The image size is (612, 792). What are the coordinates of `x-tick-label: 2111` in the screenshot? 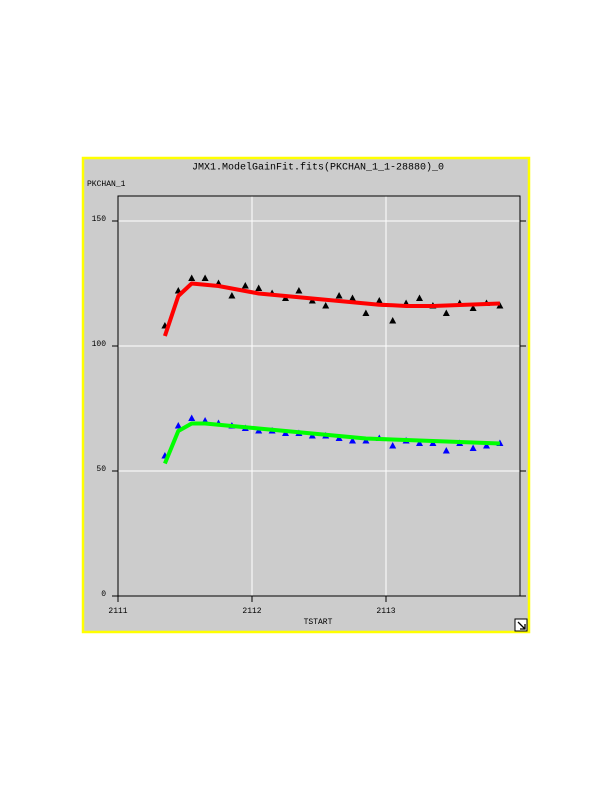 It's located at (117, 611).